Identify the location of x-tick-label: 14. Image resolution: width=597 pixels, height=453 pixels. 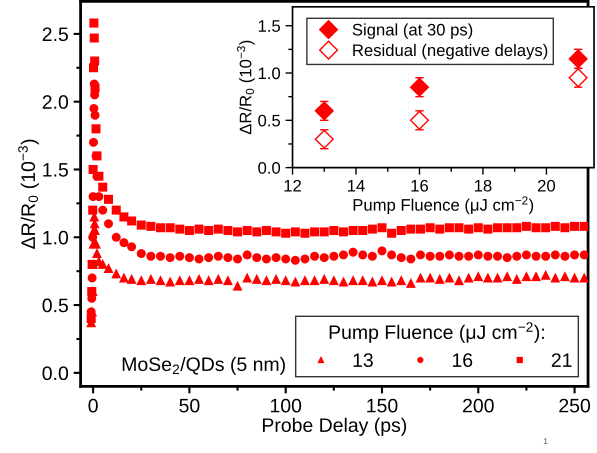
(356, 186).